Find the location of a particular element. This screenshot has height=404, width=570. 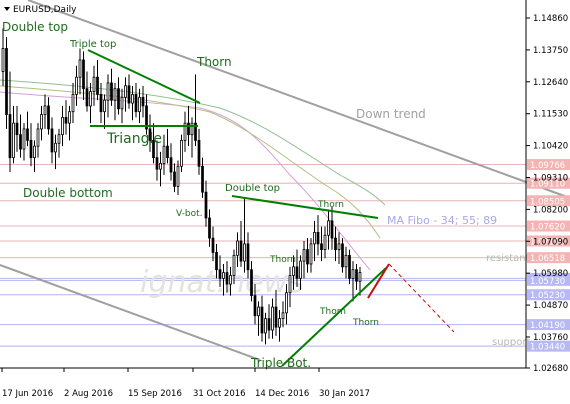

x-tick-label: 30 Jan 2017 is located at coordinates (344, 394).